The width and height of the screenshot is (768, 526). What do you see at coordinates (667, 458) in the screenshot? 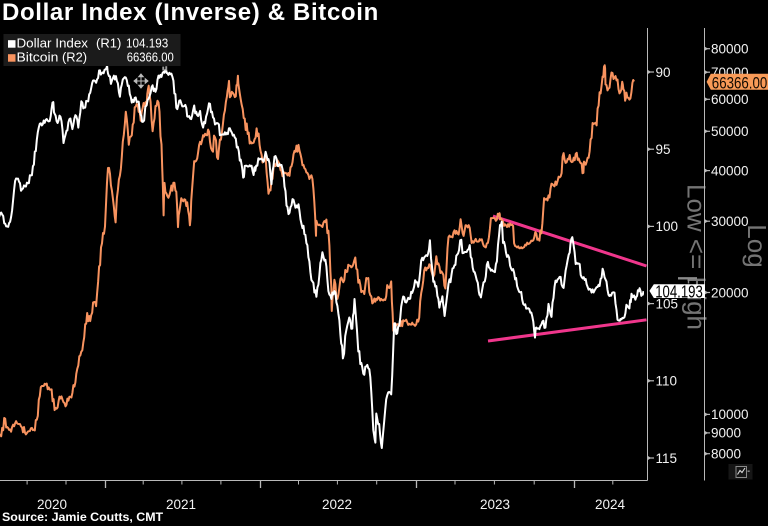
I see `svg-text: 115` at bounding box center [667, 458].